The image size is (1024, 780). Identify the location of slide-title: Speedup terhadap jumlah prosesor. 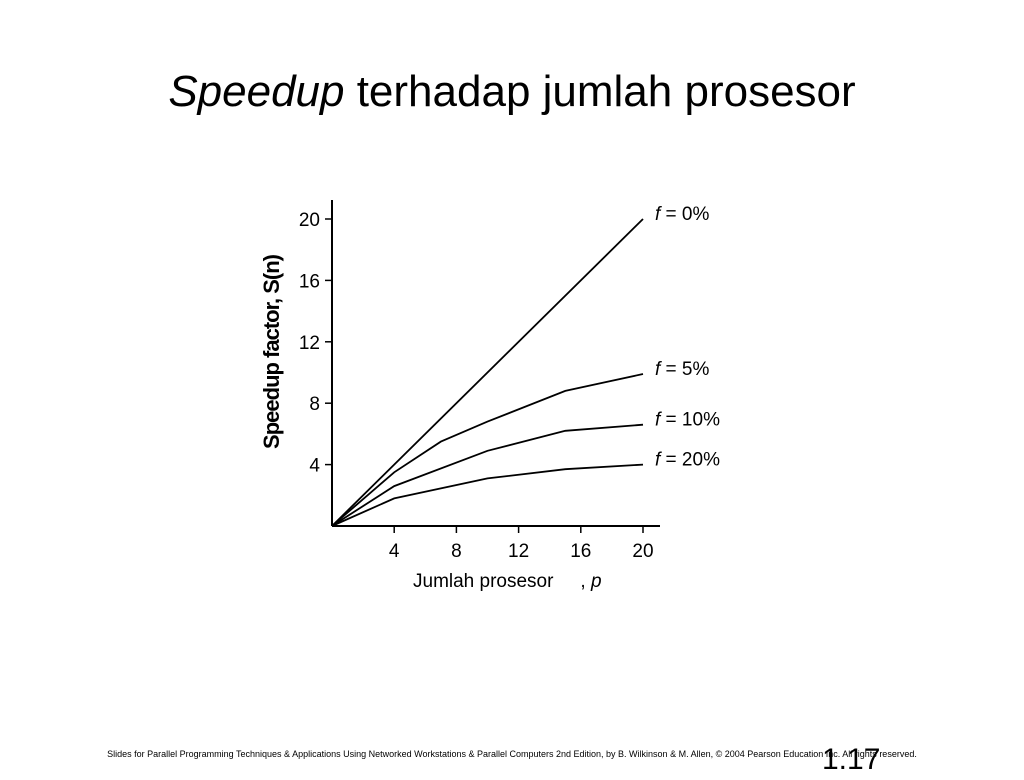
(512, 92).